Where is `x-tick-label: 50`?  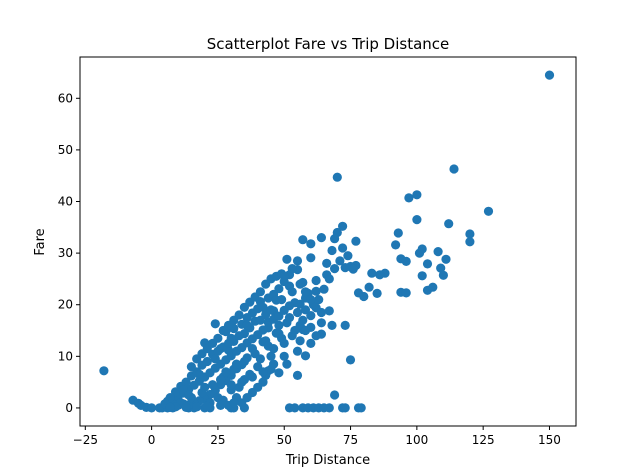
x-tick-label: 50 is located at coordinates (284, 440).